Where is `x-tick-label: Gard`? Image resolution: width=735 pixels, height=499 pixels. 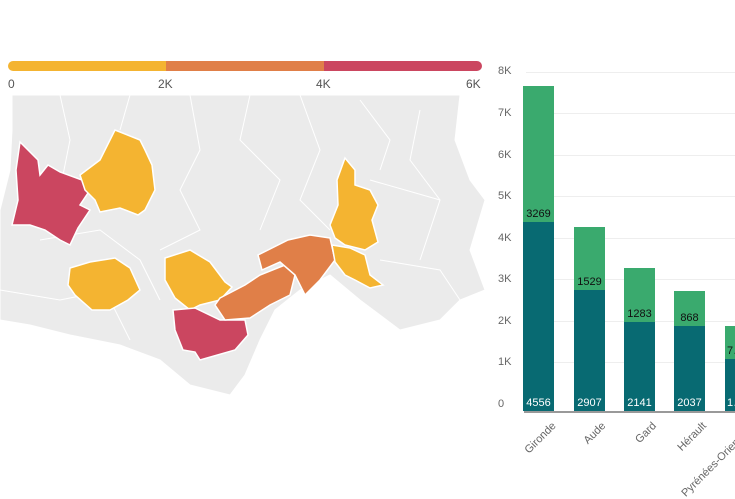 x-tick-label: Gard is located at coordinates (645, 433).